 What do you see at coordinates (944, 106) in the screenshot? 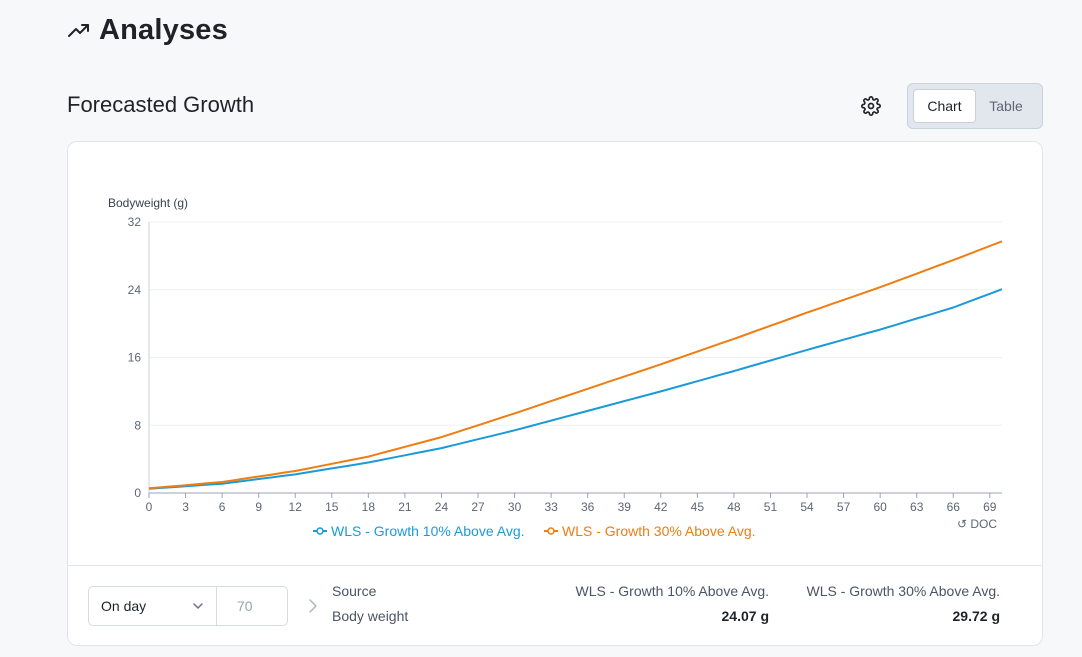
I see `chart-view-button: Chart` at bounding box center [944, 106].